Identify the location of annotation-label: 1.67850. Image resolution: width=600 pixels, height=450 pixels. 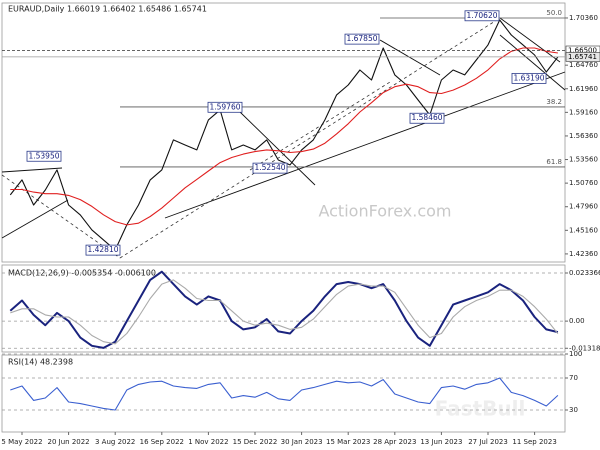
(361, 38).